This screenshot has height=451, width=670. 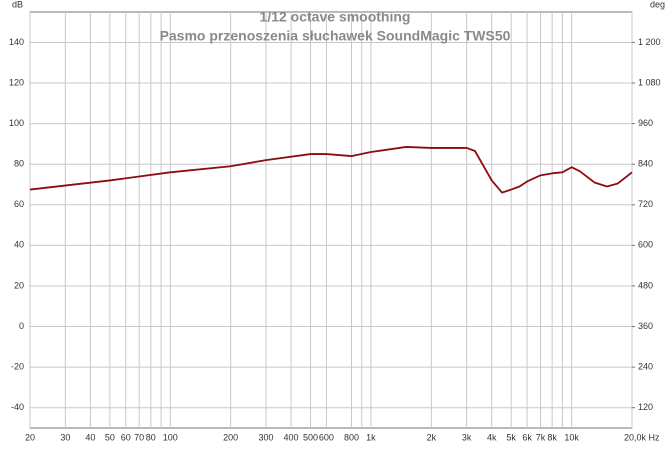 I want to click on x-tick-label: 5k, so click(x=511, y=437).